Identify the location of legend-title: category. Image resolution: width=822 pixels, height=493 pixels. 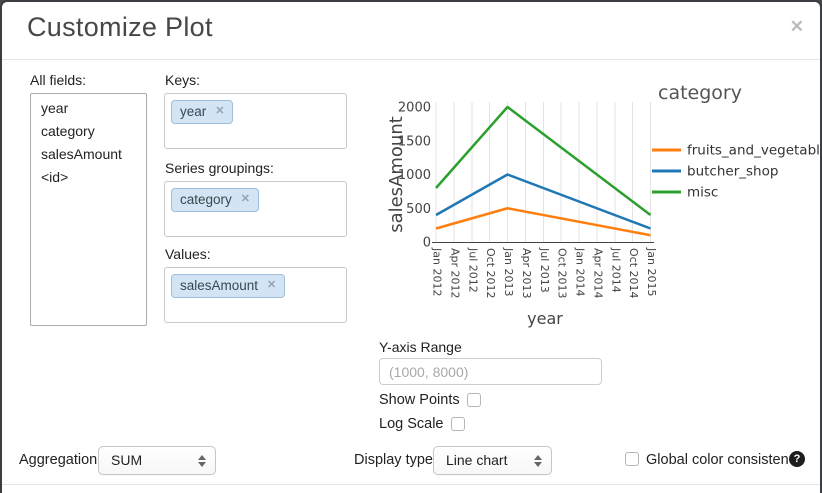
(700, 93).